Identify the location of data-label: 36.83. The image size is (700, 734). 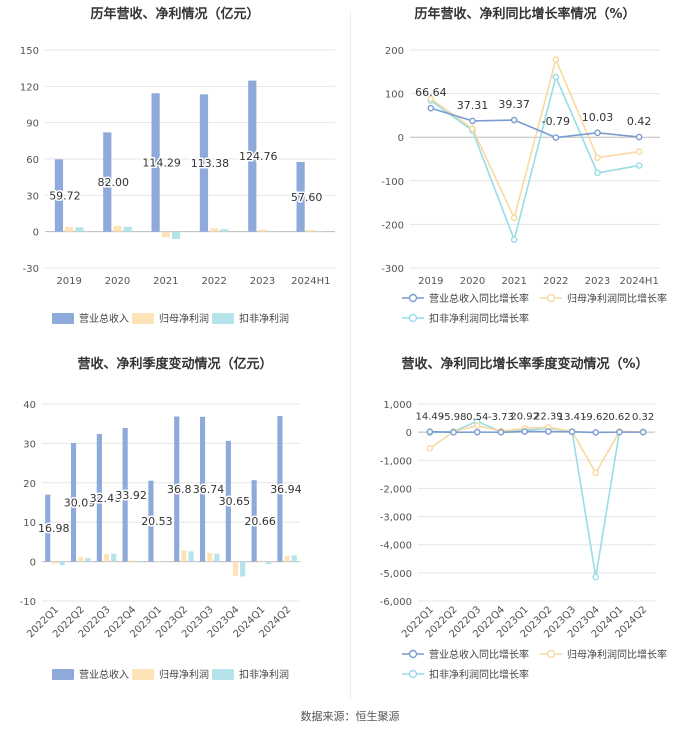
(183, 489).